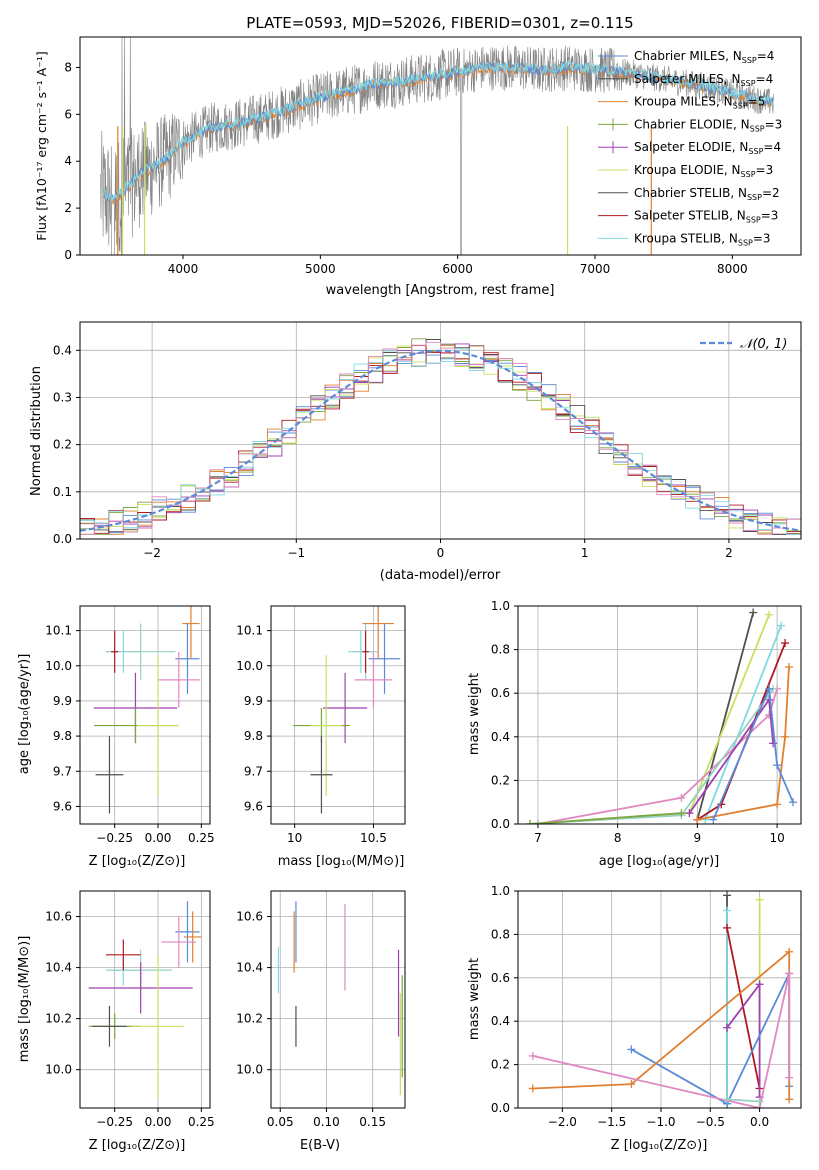 The height and width of the screenshot is (1170, 819). What do you see at coordinates (372, 1122) in the screenshot?
I see `panel-x-tick-label: 0.15` at bounding box center [372, 1122].